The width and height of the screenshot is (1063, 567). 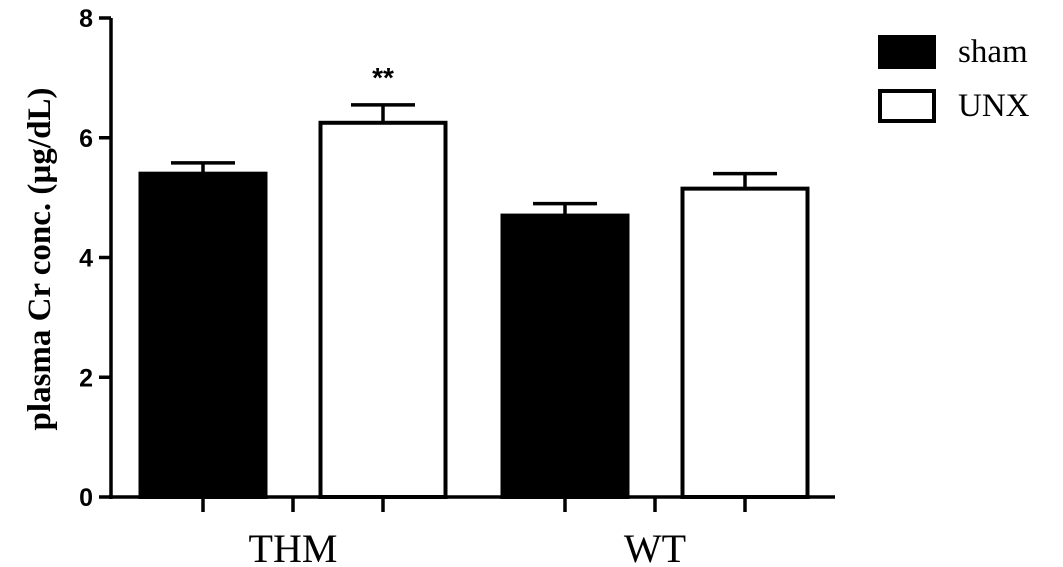 I want to click on legend-label: UNX, so click(x=994, y=106).